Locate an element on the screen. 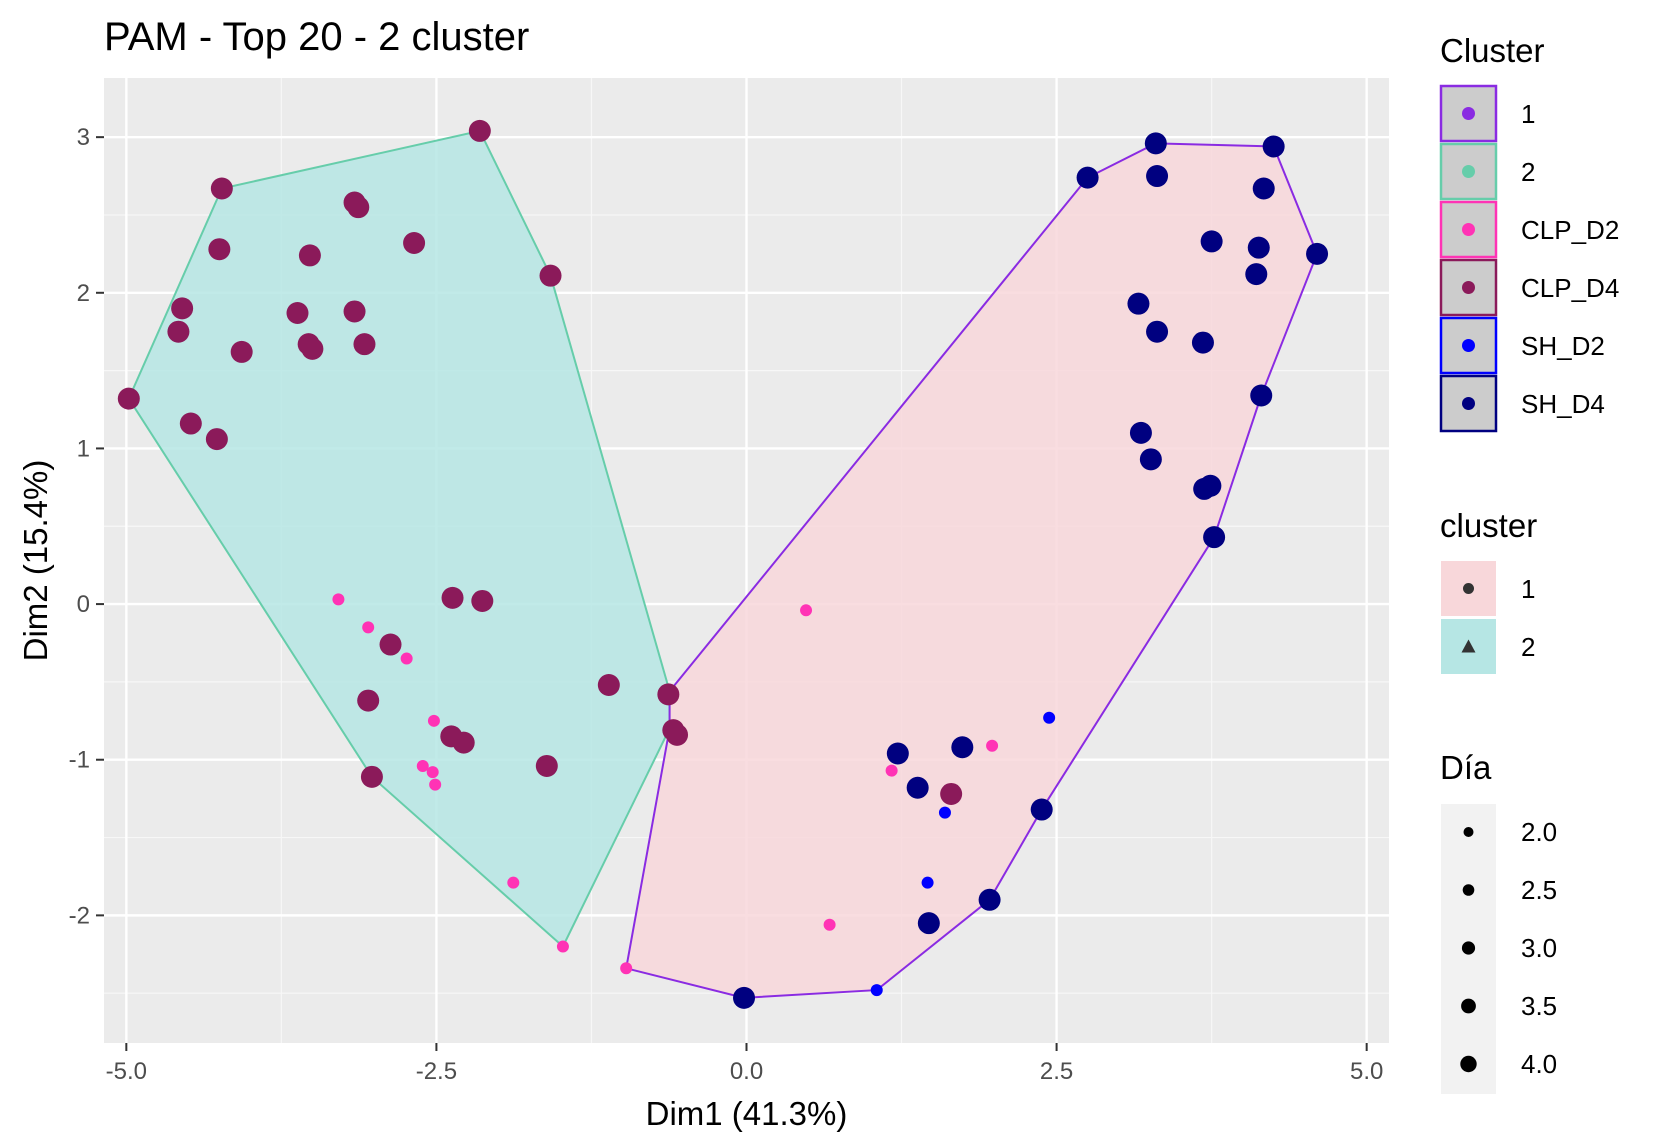 The width and height of the screenshot is (1657, 1145). y-tick-label: 3 is located at coordinates (83, 137).